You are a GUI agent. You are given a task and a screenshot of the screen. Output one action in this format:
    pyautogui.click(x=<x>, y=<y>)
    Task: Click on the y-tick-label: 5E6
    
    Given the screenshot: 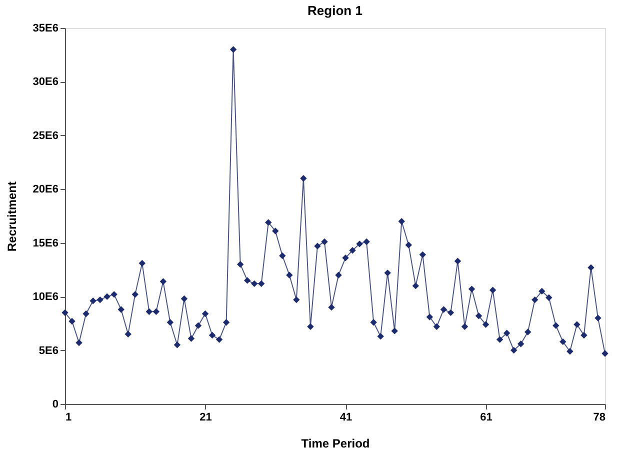 What is the action you would take?
    pyautogui.click(x=48, y=350)
    